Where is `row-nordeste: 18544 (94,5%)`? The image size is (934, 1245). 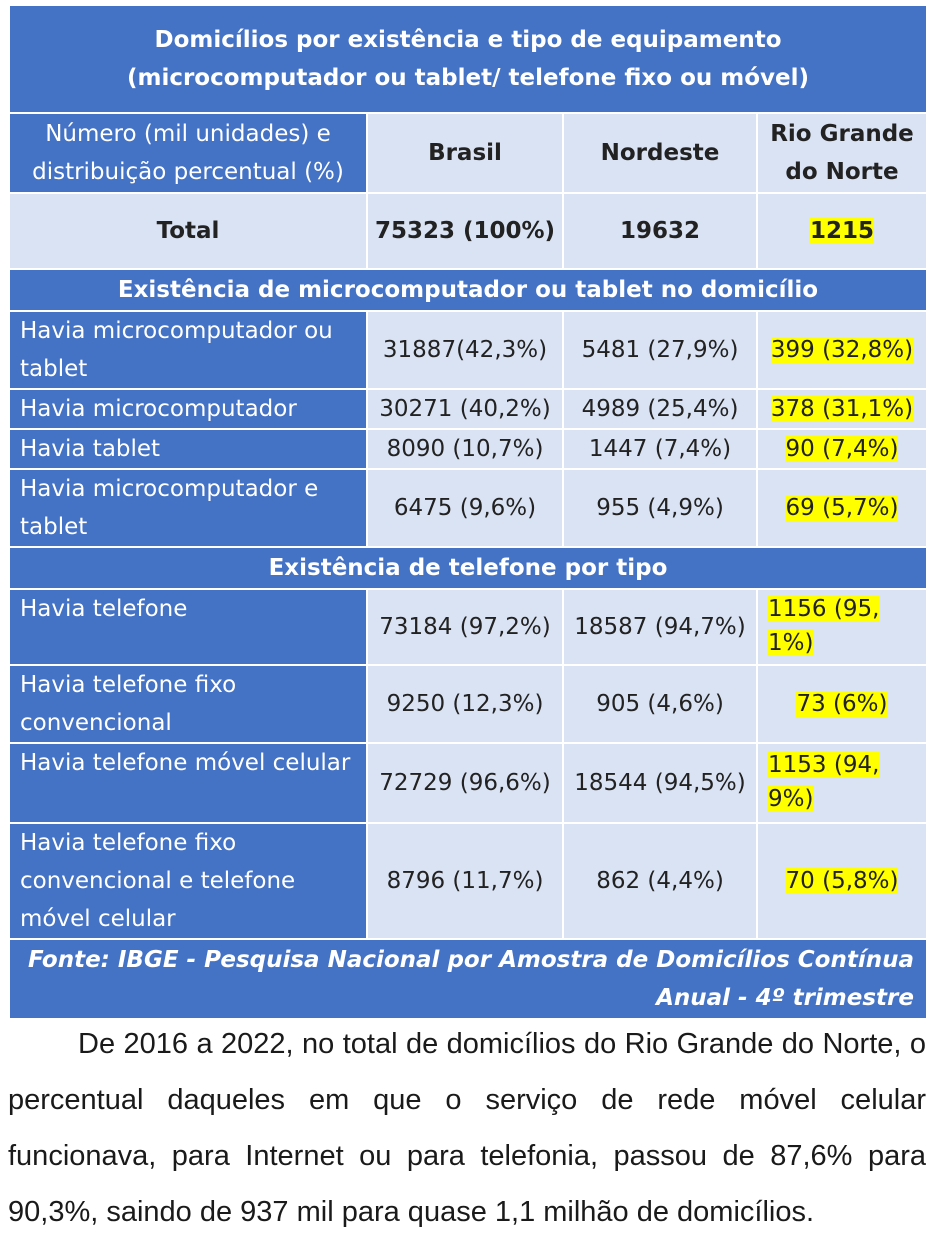
row-nordeste: 18544 (94,5%) is located at coordinates (660, 783).